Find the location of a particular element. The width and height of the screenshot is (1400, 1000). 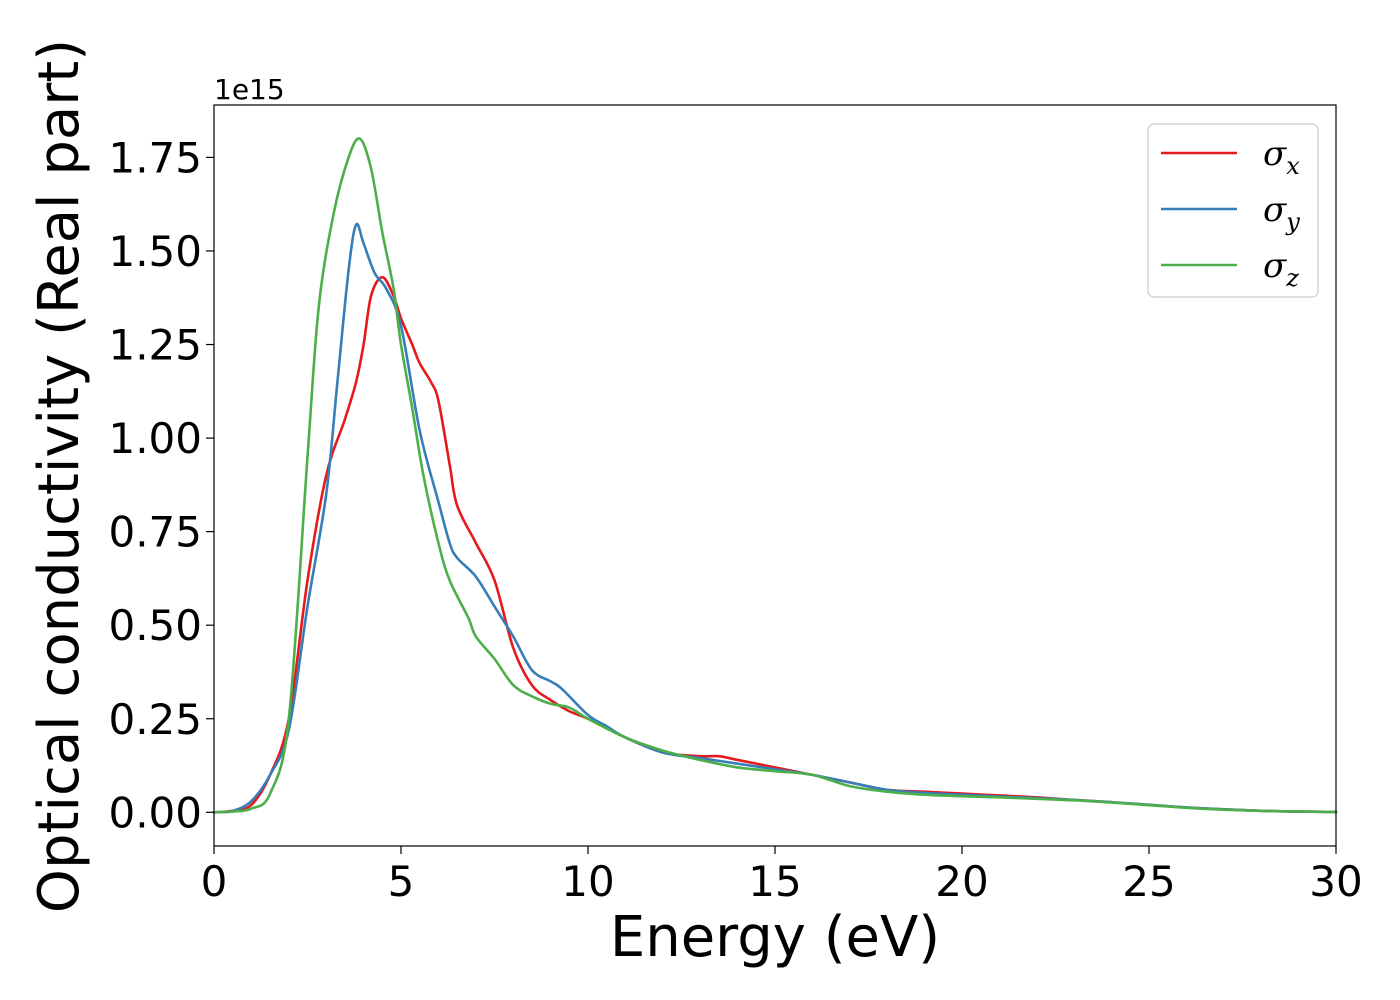

x-tick-label: 30 is located at coordinates (1335, 881).